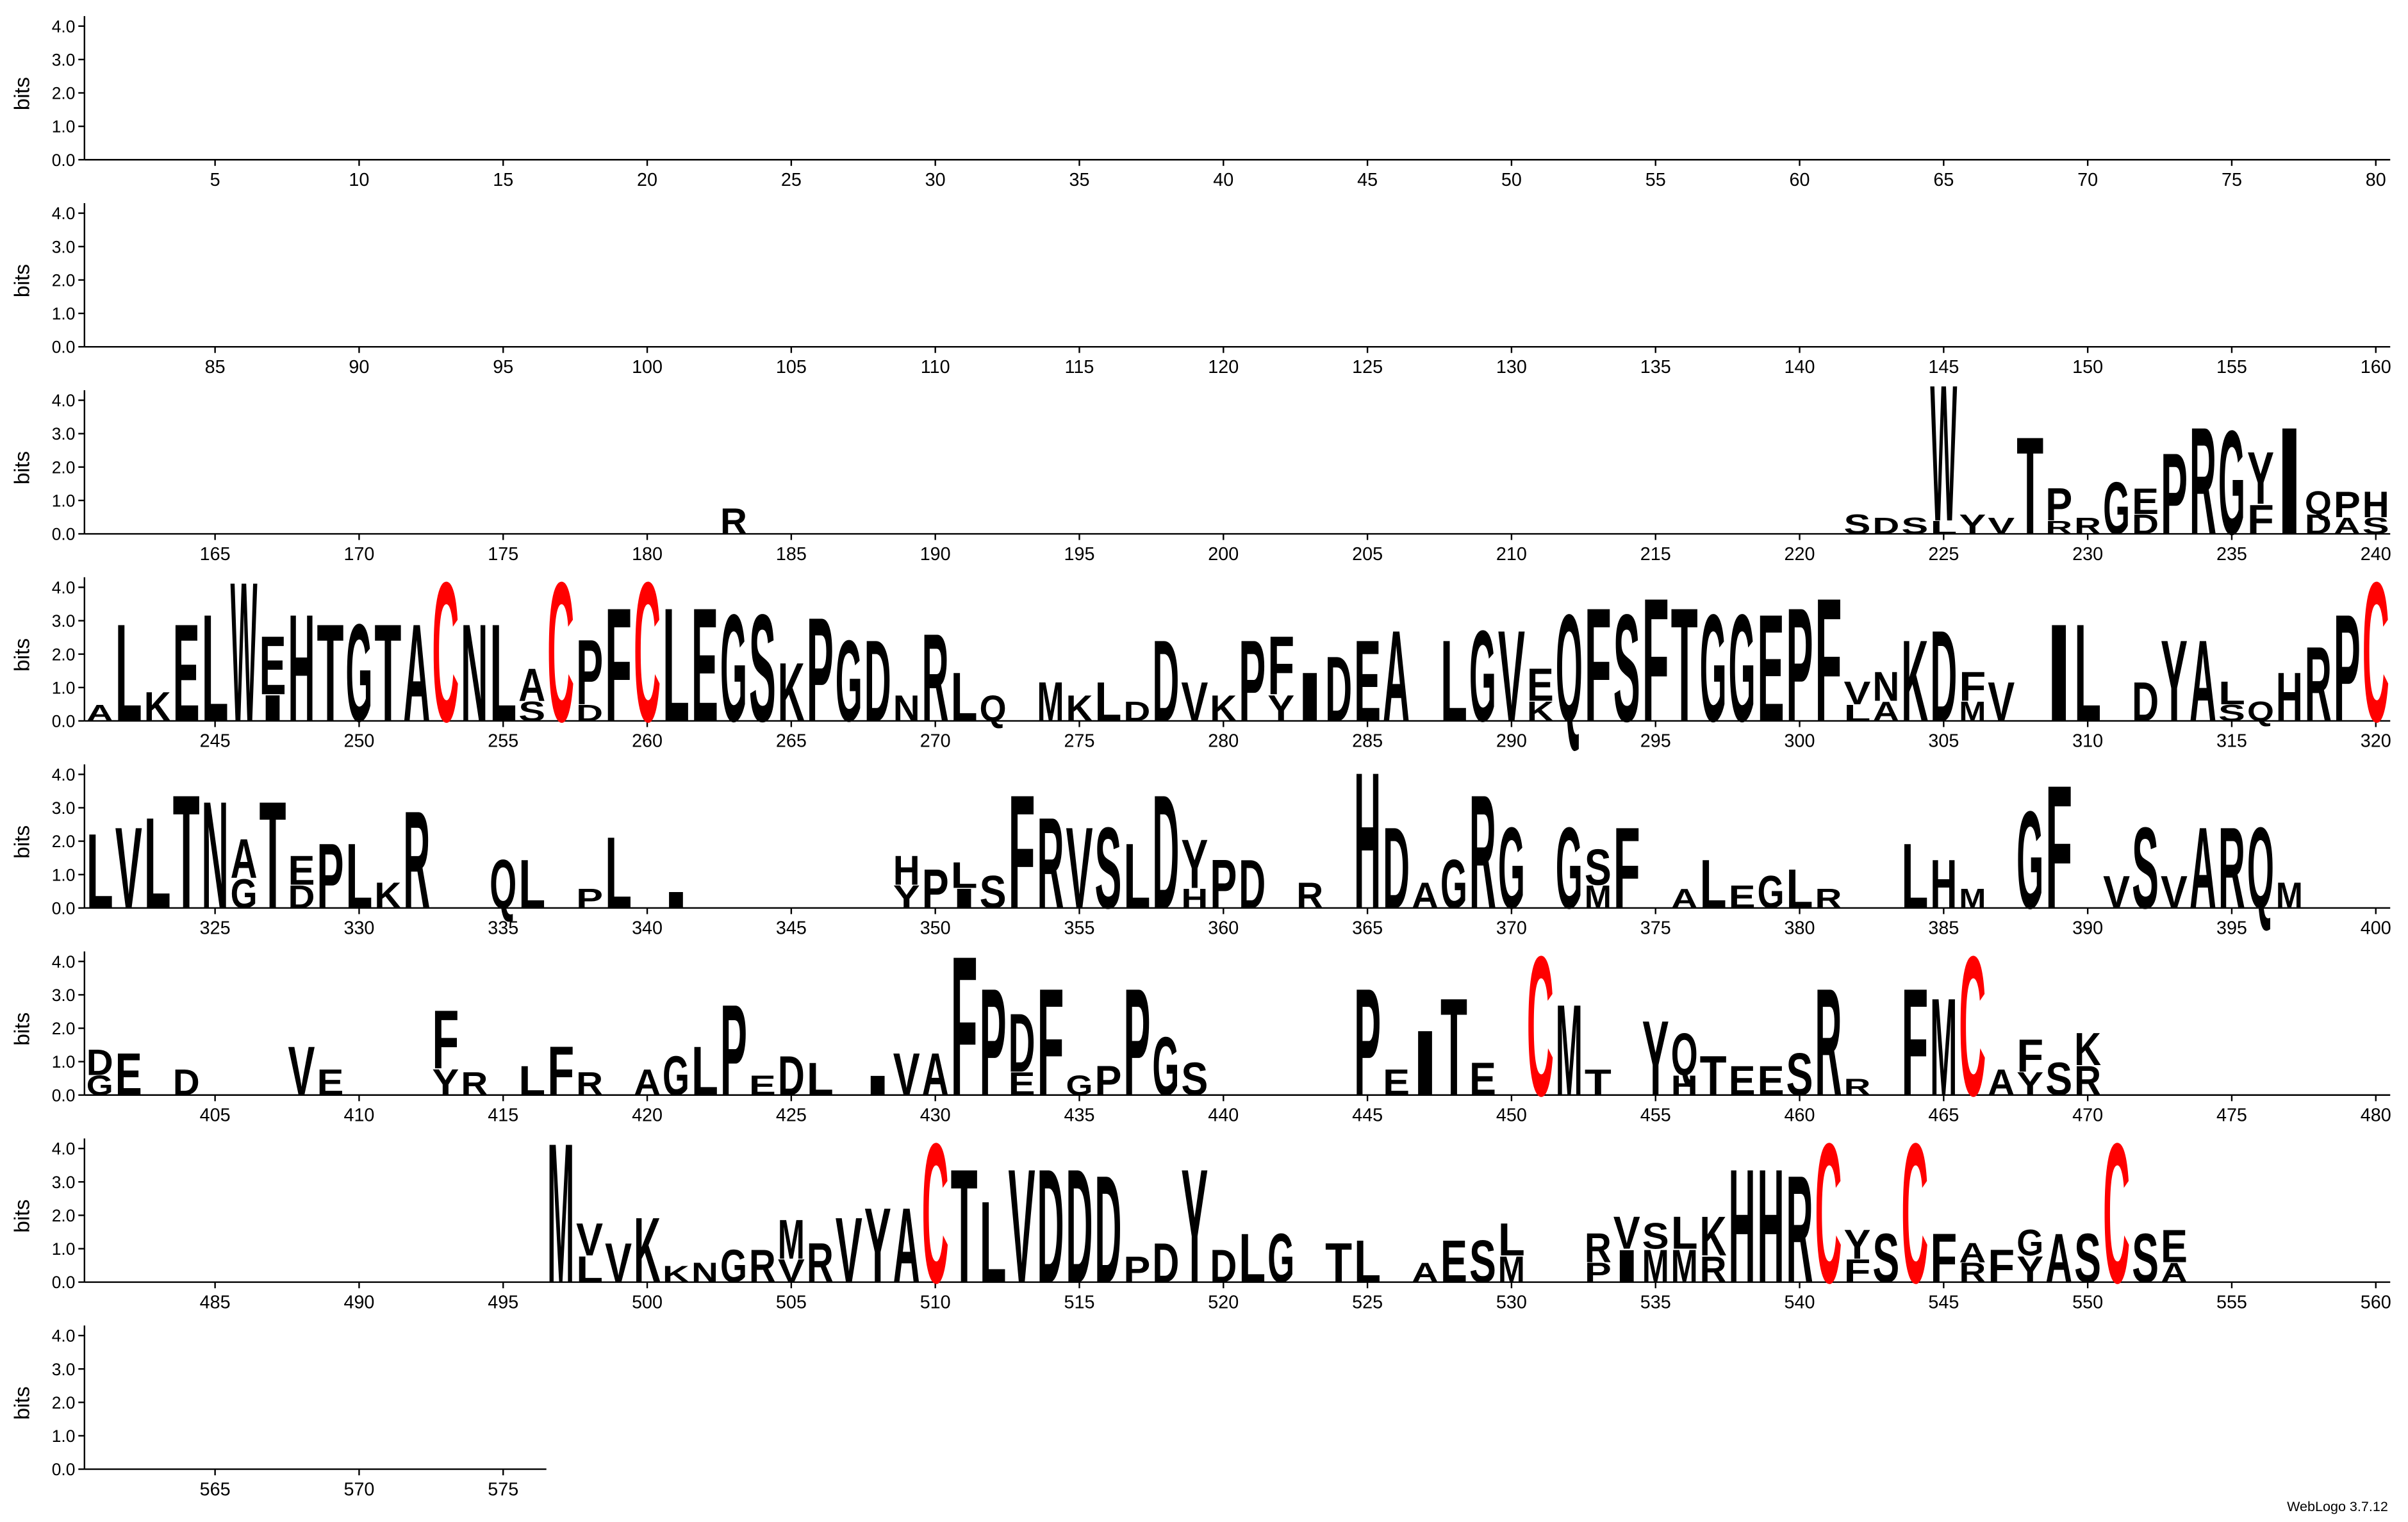  Describe the element at coordinates (1079, 1302) in the screenshot. I see `x-tick-label: 515` at that location.